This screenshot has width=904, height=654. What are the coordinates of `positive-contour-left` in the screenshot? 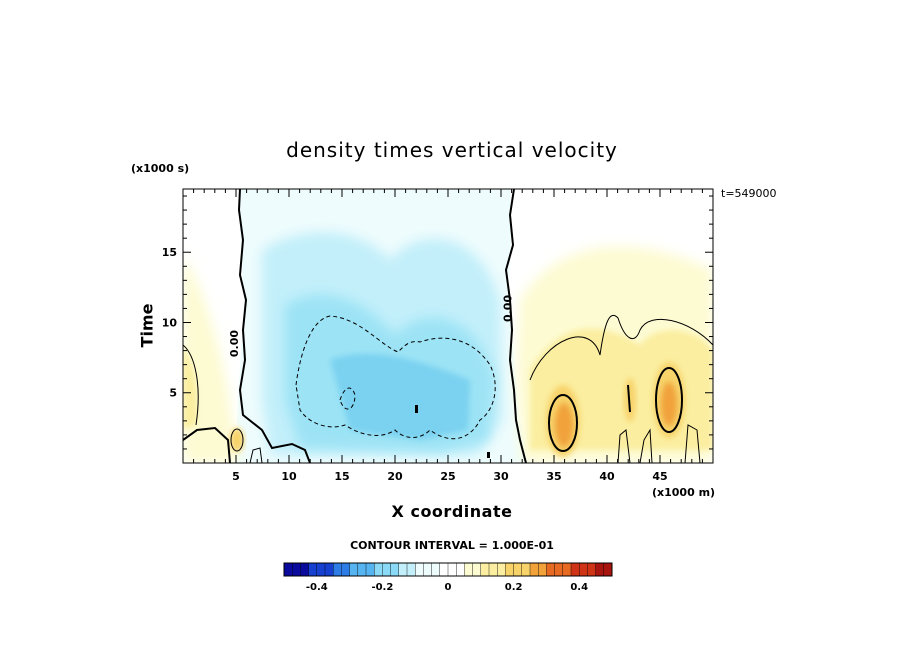 It's located at (237, 440).